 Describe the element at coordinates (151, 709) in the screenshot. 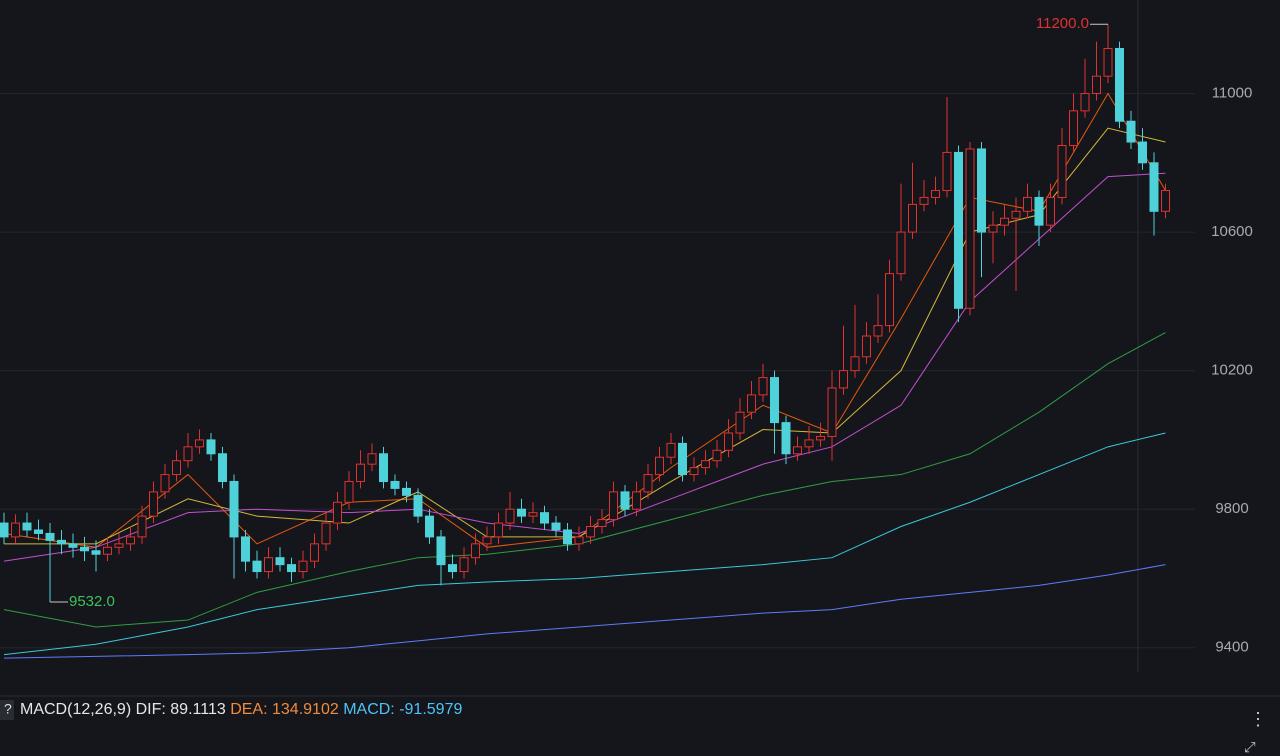

I see `dif-label: DIF:` at that location.